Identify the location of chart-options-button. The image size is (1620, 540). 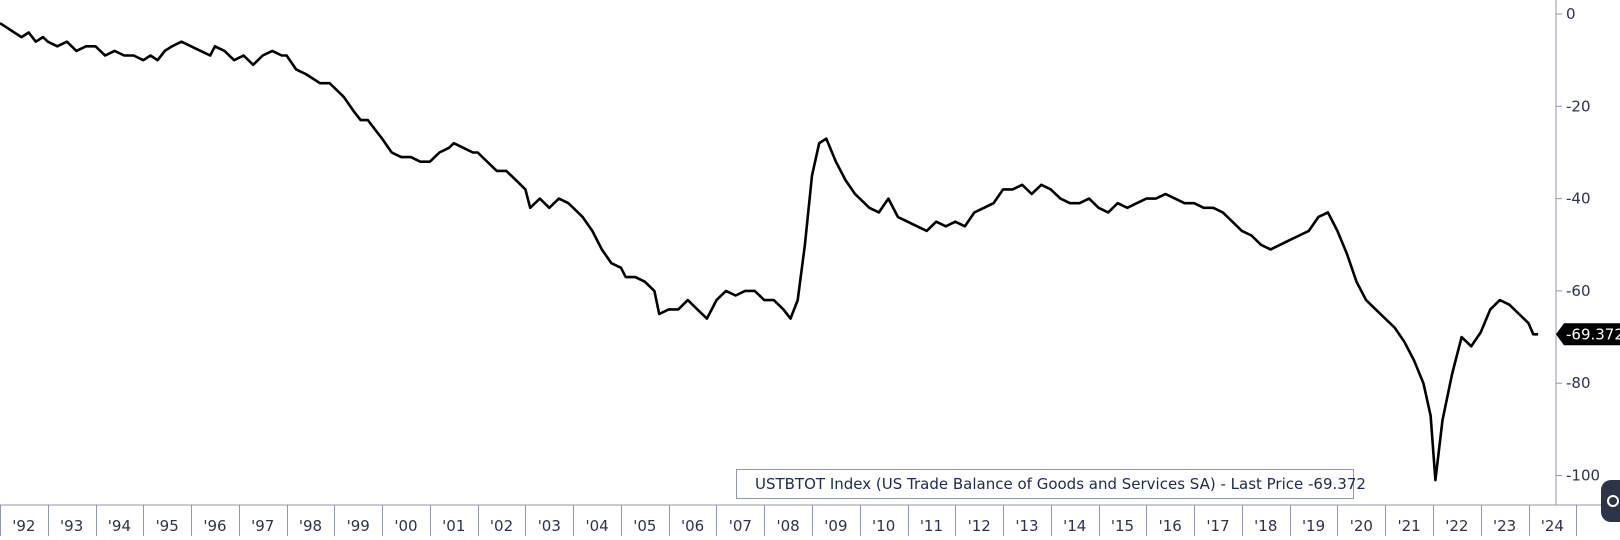
(1610, 501).